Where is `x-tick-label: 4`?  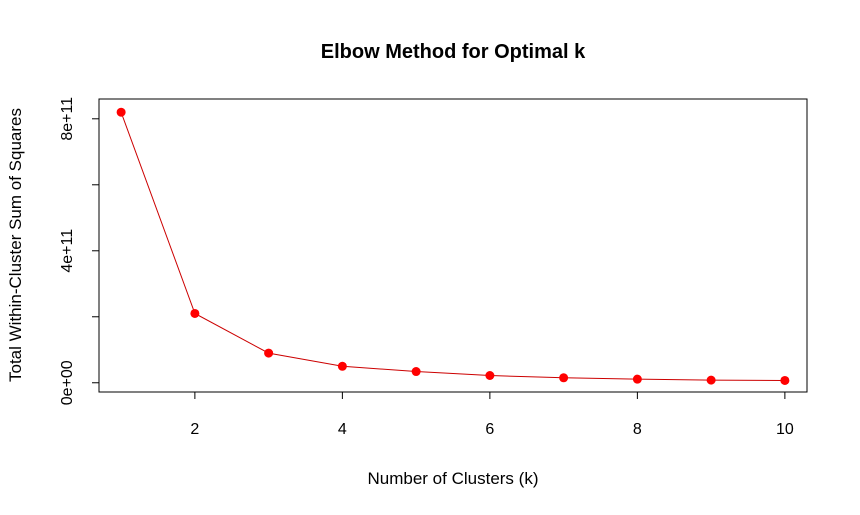
x-tick-label: 4 is located at coordinates (342, 429).